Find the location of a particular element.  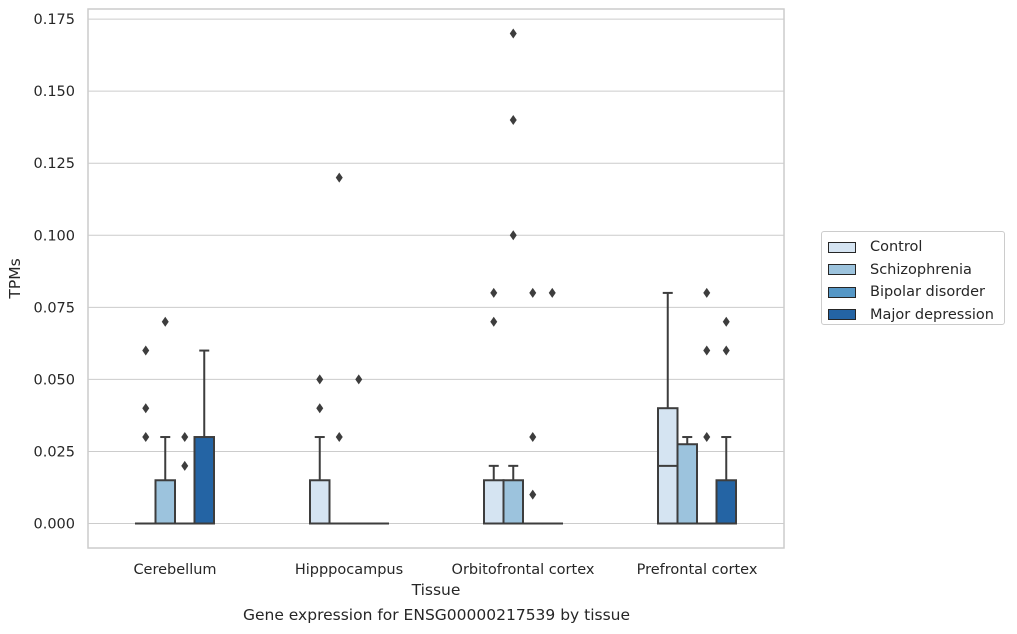

legend-item-schizophrenia: Schizophrenia is located at coordinates (916, 270).